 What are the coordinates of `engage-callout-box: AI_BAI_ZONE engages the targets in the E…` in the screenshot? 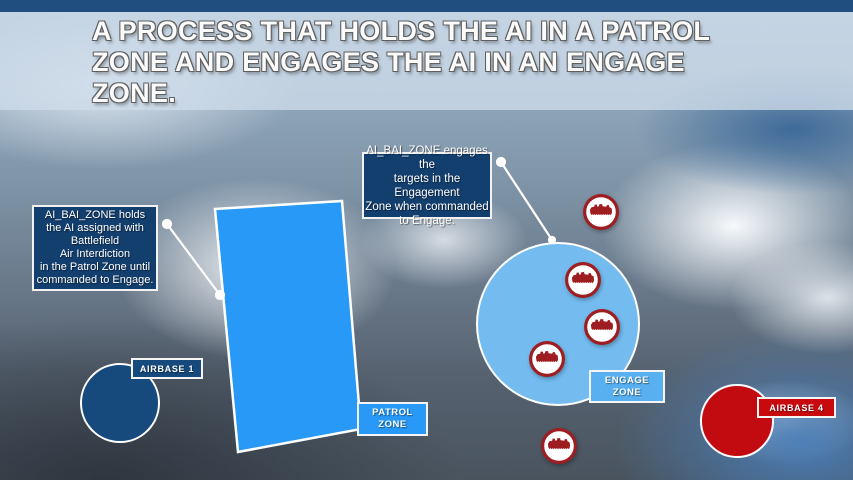 It's located at (427, 186).